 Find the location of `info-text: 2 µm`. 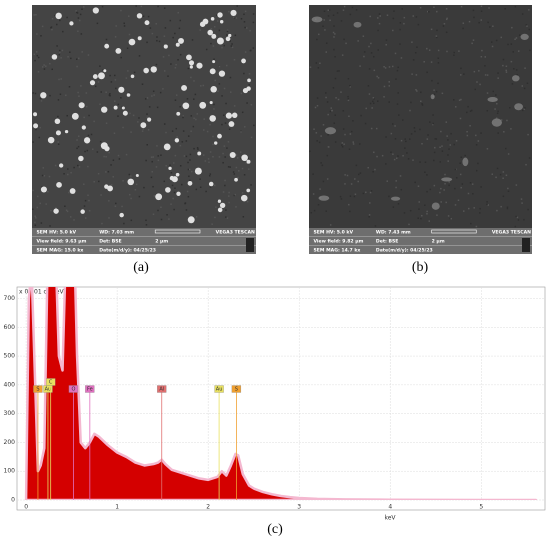

info-text: 2 µm is located at coordinates (161, 242).